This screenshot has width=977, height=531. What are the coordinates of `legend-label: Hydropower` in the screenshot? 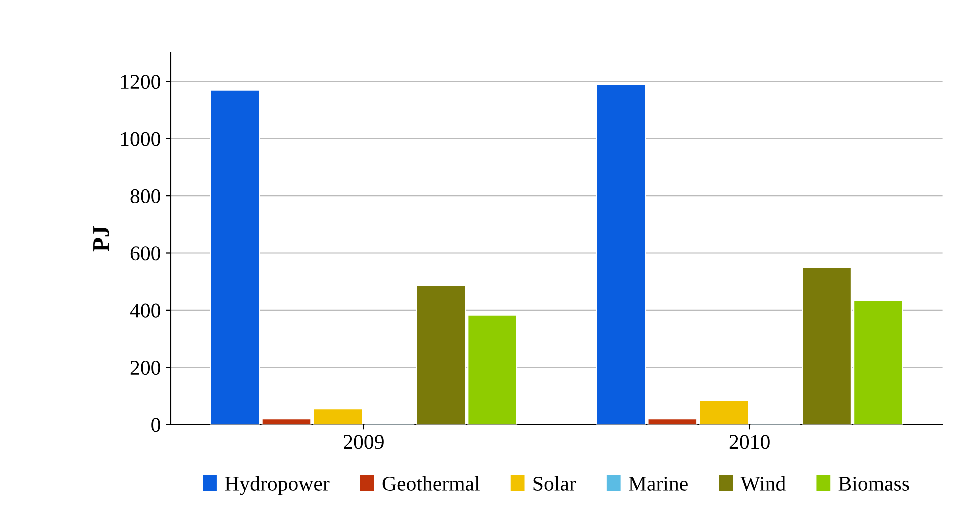 It's located at (277, 486).